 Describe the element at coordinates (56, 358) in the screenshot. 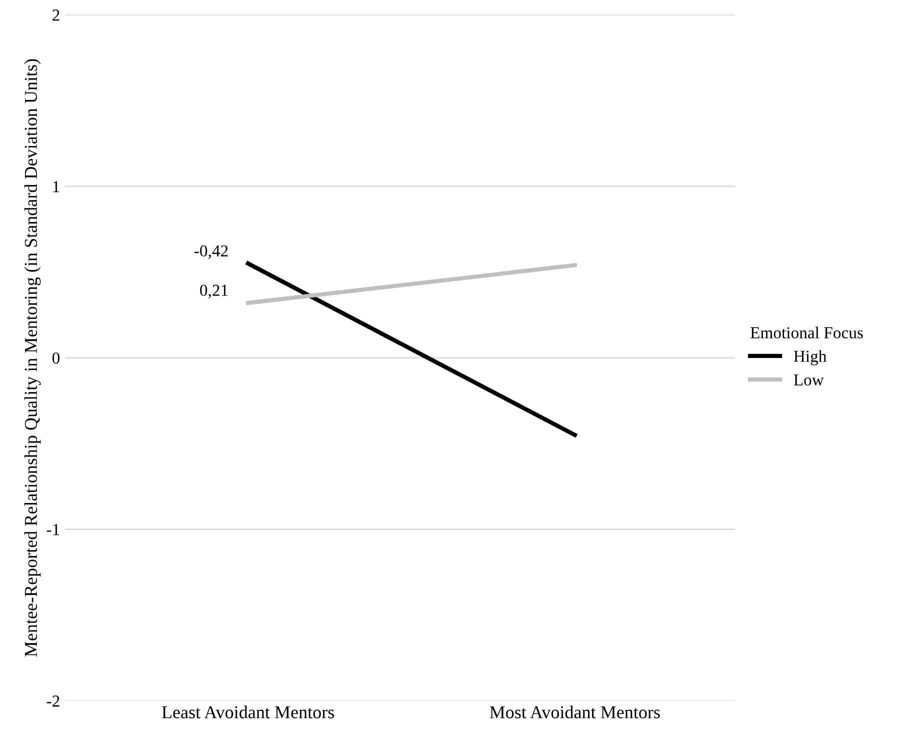

I see `y-tick-label: 0` at that location.